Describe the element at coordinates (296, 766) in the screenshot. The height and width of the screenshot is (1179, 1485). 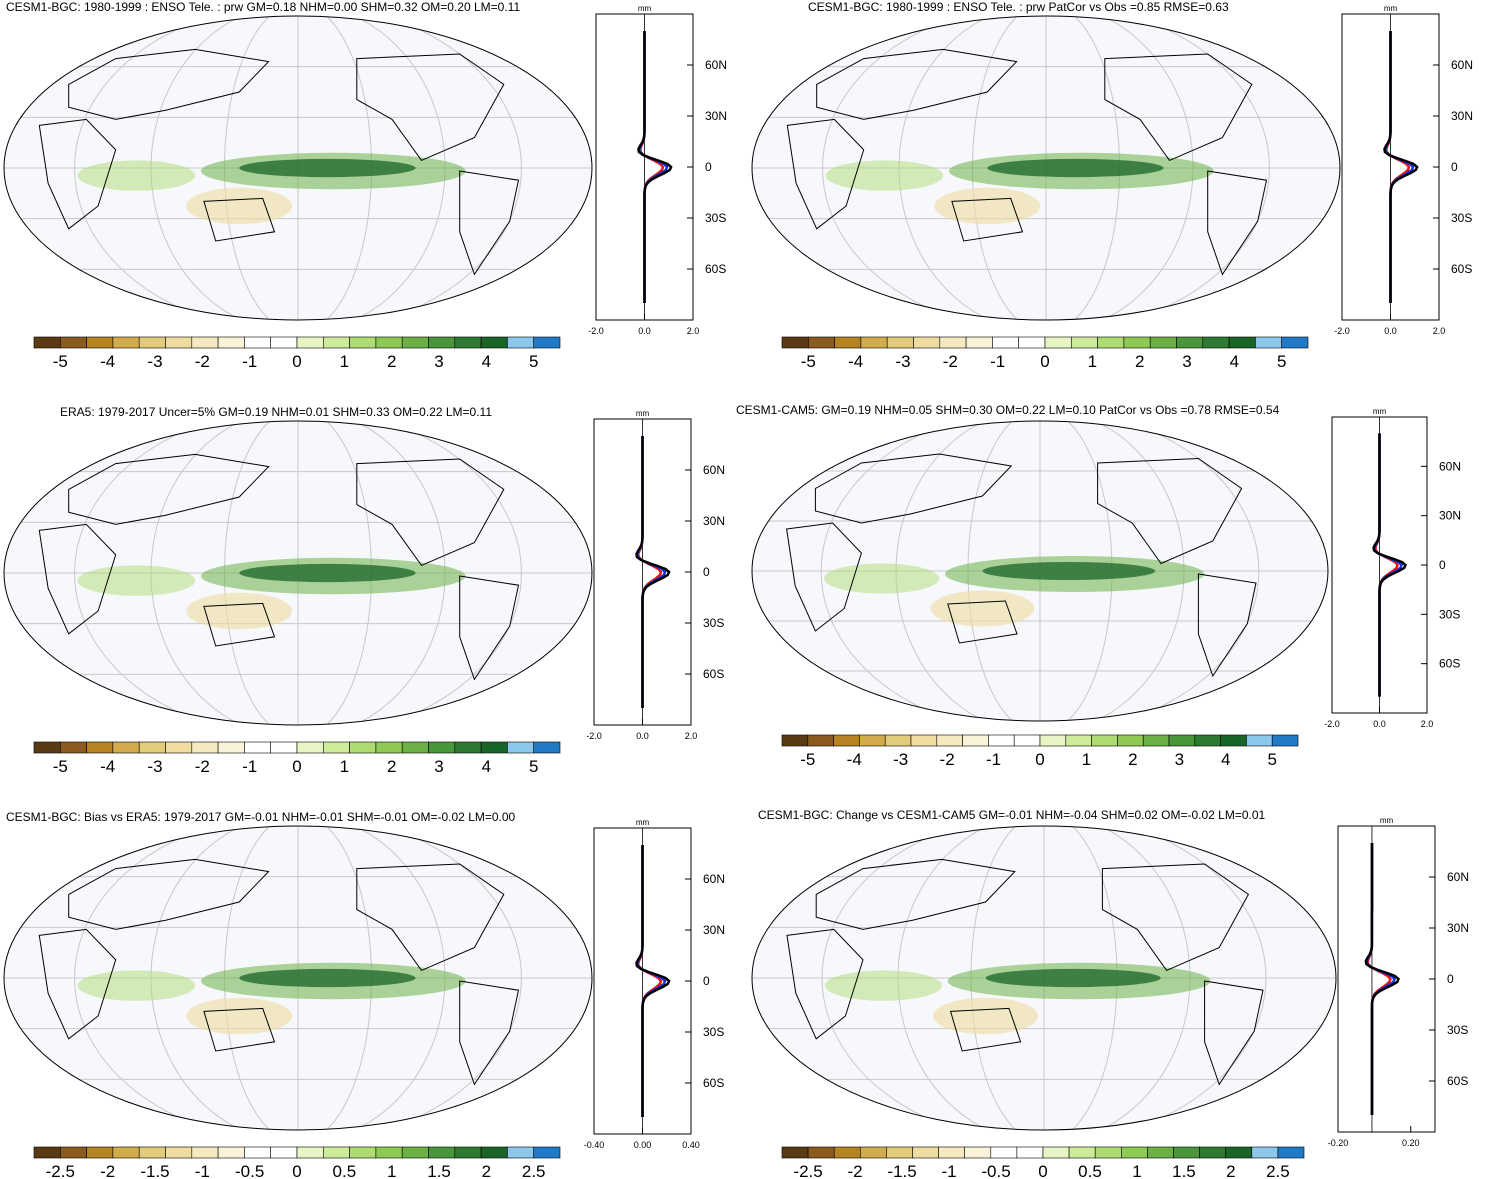
I see `colorbar-label: 0` at that location.